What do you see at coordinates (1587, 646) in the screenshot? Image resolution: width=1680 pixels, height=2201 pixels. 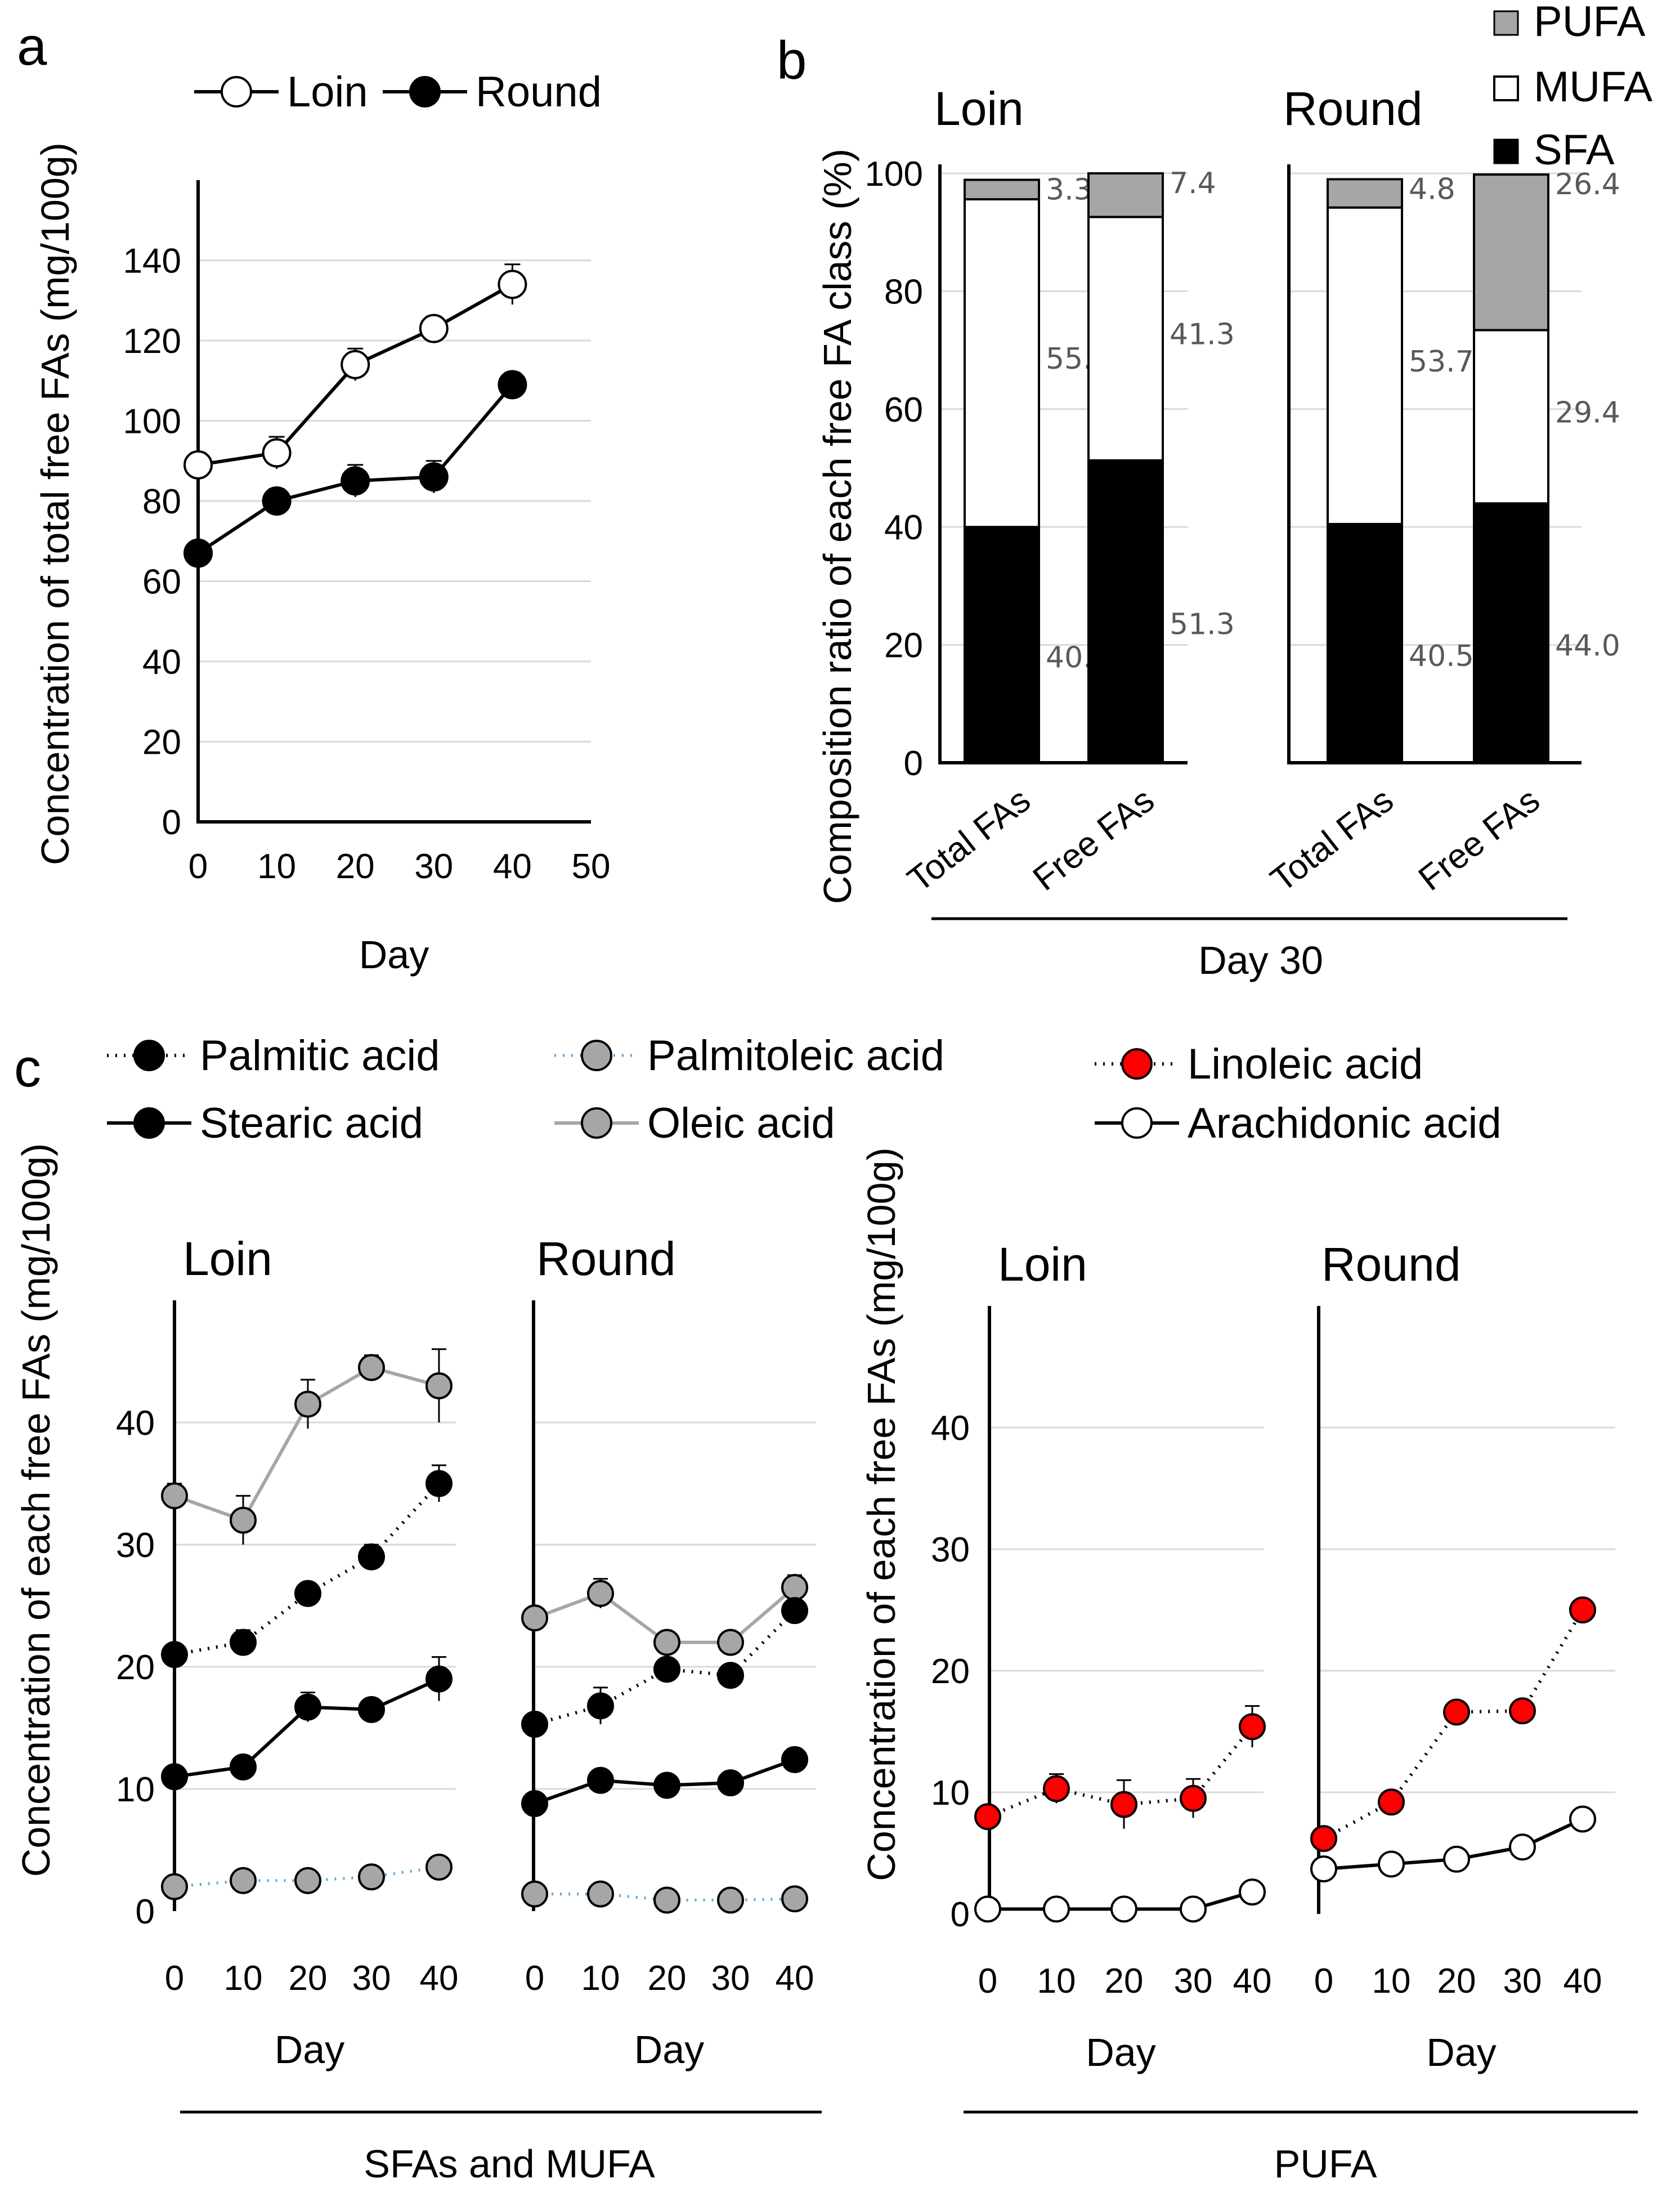 I see `data-label-sfa: 44.0` at bounding box center [1587, 646].